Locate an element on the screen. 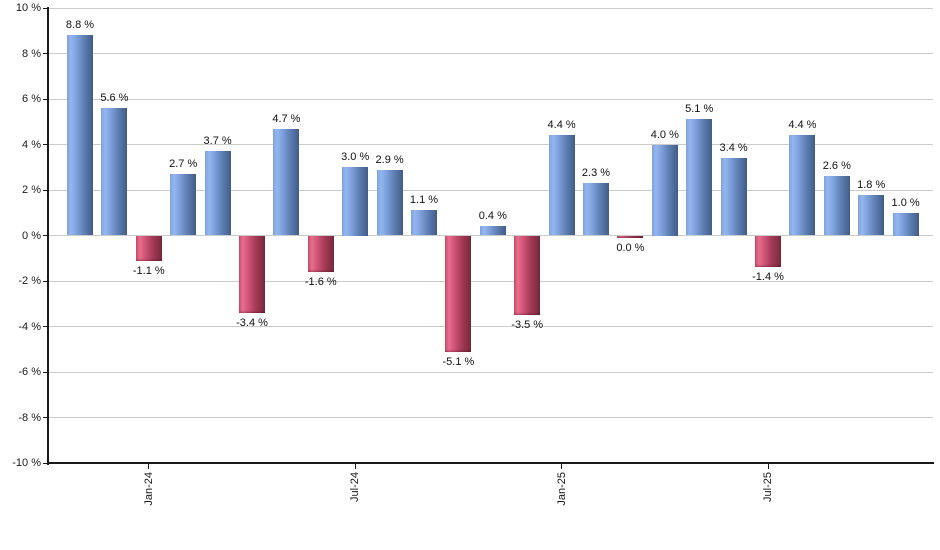 Image resolution: width=940 pixels, height=550 pixels. y-axis-label: 8 % is located at coordinates (31, 53).